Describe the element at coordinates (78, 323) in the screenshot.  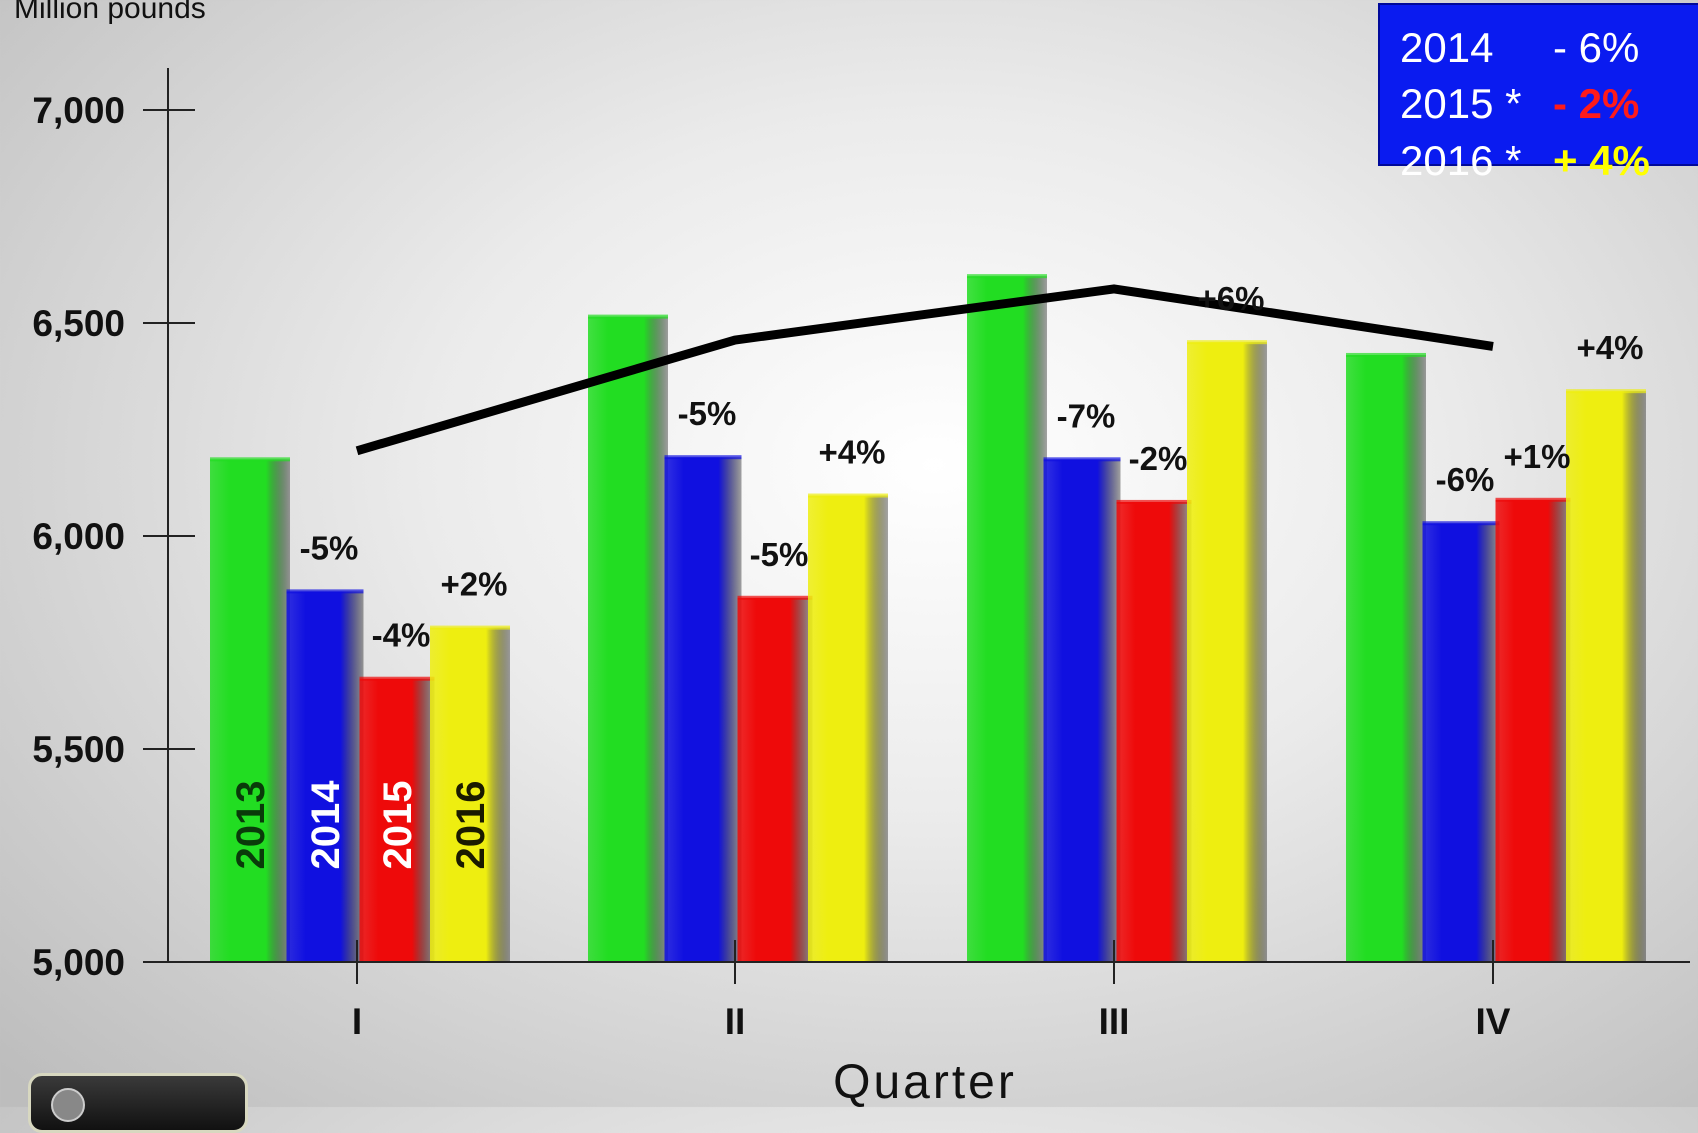
I see `y-tick-label: 6,500` at that location.